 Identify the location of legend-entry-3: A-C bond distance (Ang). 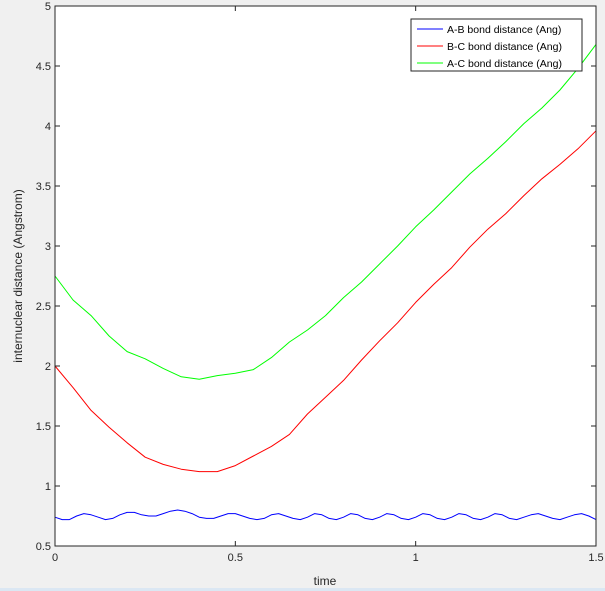
(504, 64).